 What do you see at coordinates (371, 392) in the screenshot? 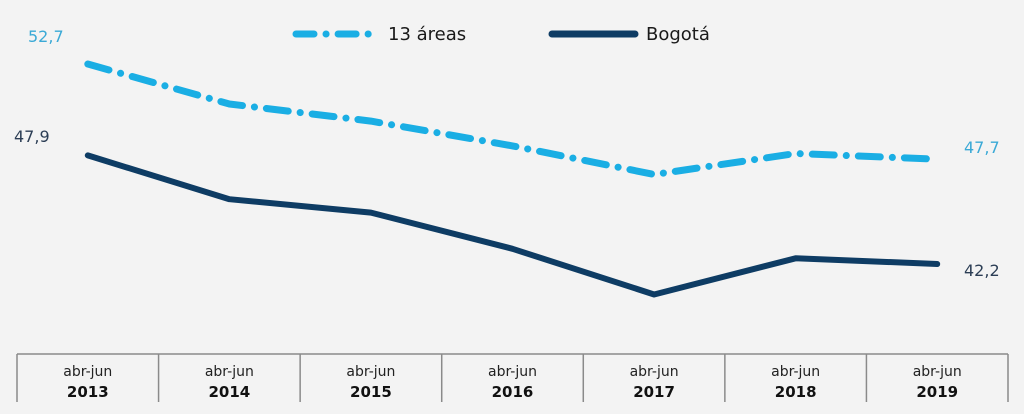
I see `x-tick-label-year: 2015` at bounding box center [371, 392].